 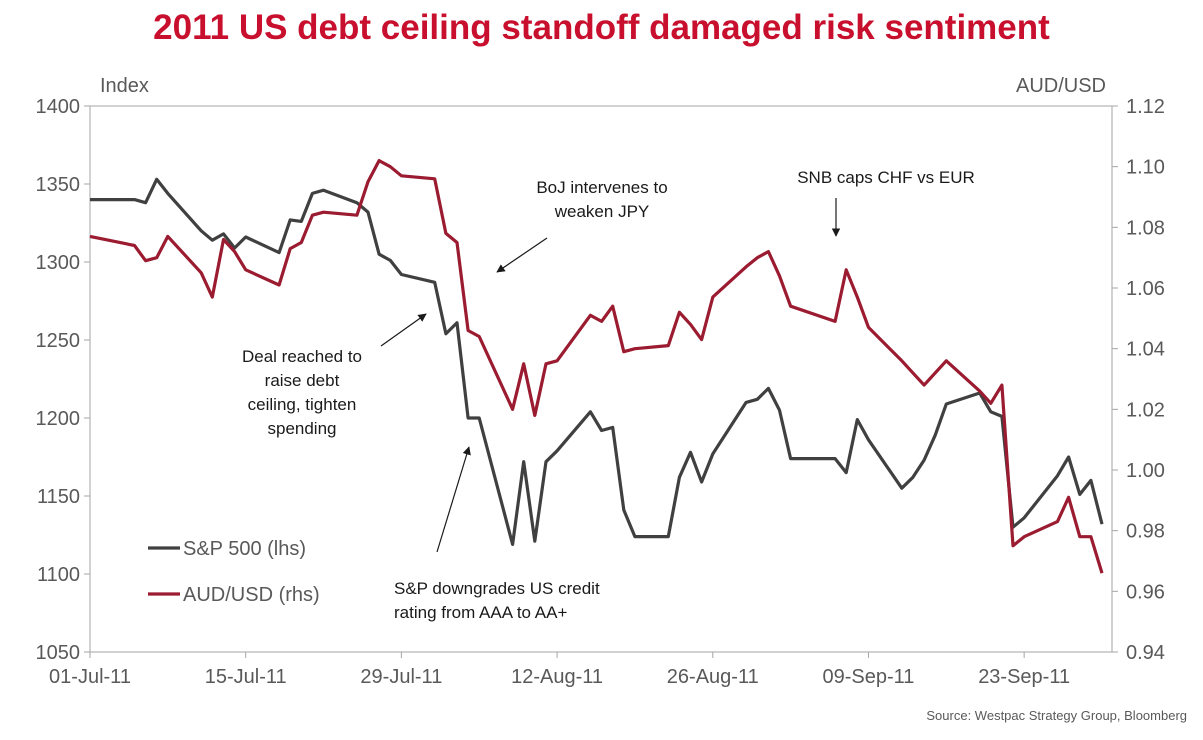 I want to click on left-axis-label: Index, so click(x=124, y=86).